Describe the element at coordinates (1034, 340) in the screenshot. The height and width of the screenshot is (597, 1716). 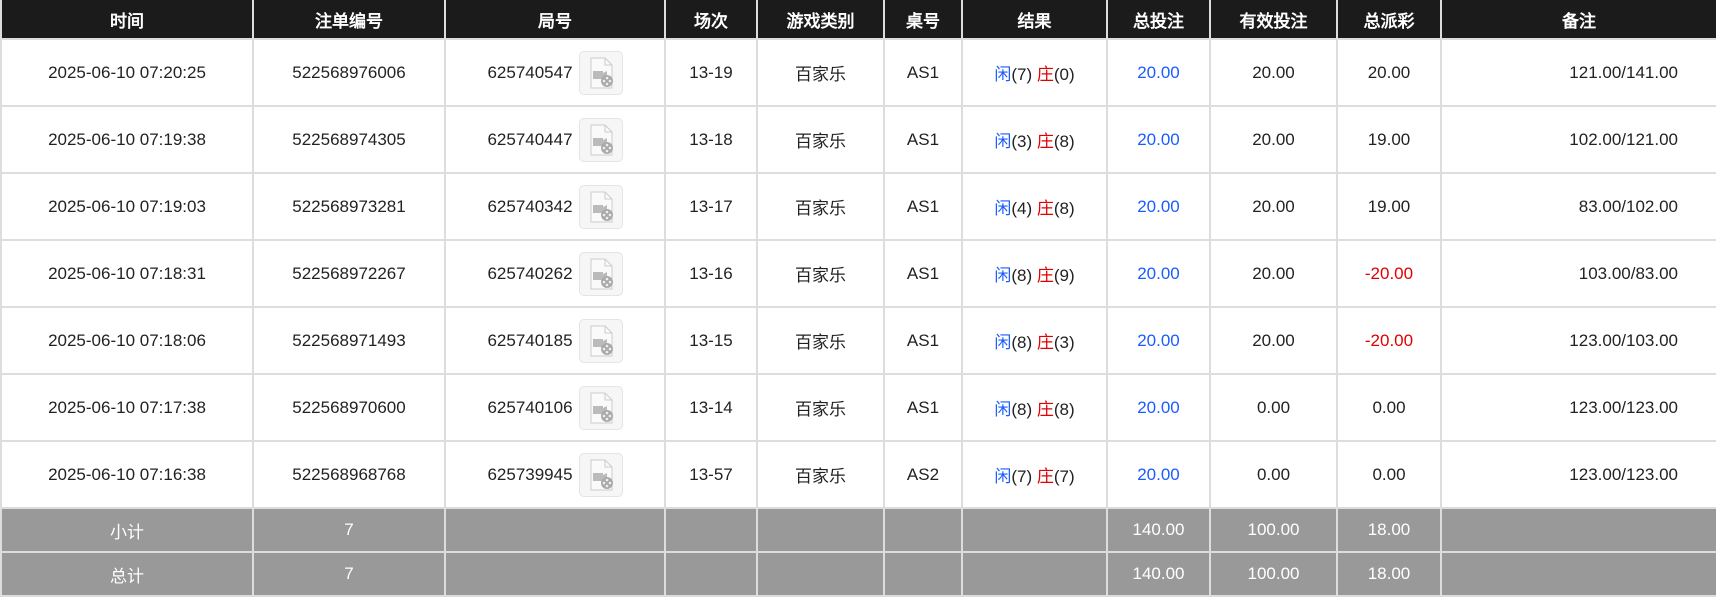
I see `result-cell: 闲(8) 庄(3)` at that location.